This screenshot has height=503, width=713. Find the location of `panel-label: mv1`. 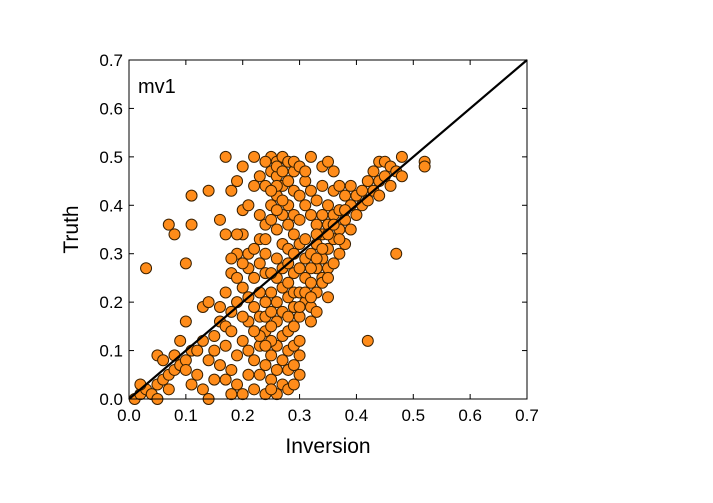

panel-label: mv1 is located at coordinates (157, 87).